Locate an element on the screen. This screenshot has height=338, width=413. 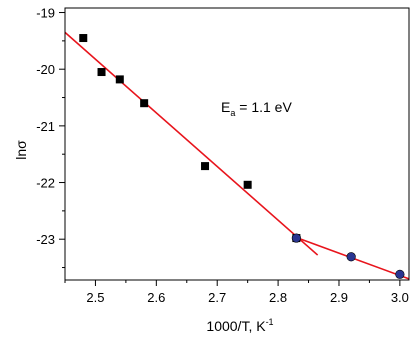
x-axis-label: 1000/T, K-1 is located at coordinates (239, 325).